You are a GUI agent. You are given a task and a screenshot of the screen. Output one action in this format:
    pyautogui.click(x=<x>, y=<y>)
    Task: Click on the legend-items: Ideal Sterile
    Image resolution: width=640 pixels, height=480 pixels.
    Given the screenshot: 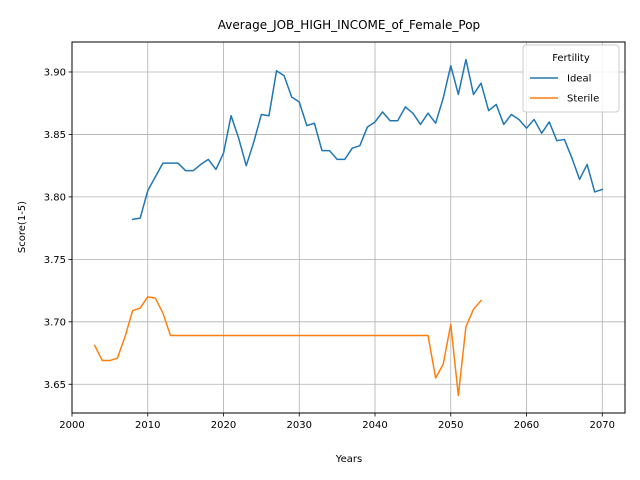 What is the action you would take?
    pyautogui.click(x=564, y=89)
    